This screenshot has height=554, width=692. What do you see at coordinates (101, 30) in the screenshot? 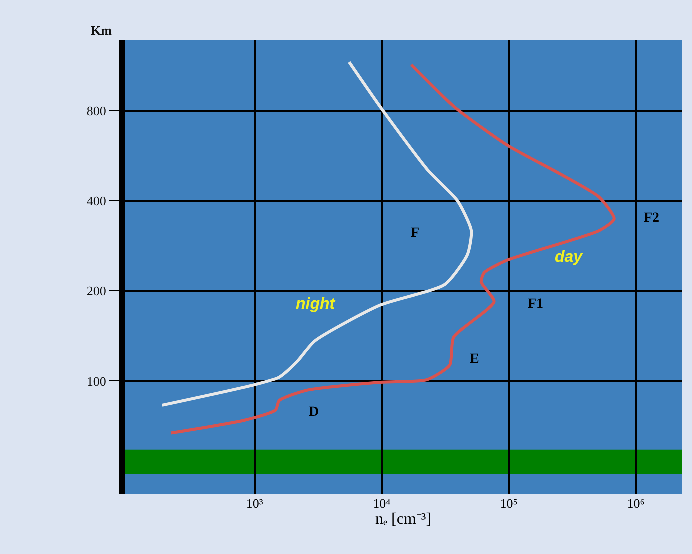
I see `y-axis-title: Km` at bounding box center [101, 30].